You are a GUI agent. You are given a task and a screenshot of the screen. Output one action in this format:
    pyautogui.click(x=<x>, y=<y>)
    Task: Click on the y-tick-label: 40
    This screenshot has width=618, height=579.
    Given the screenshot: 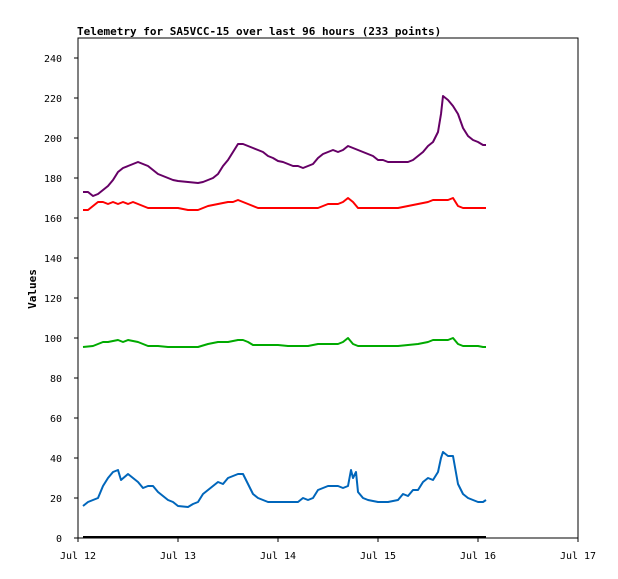 What is the action you would take?
    pyautogui.click(x=56, y=459)
    